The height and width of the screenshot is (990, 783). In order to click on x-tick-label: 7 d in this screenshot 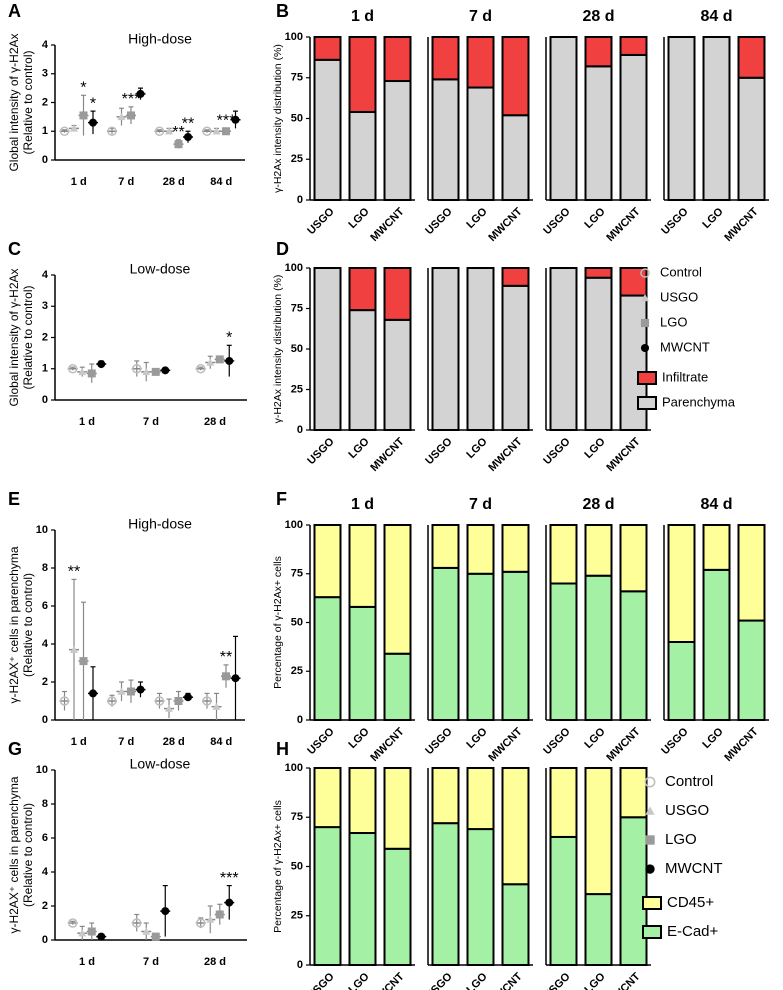, I will do `click(126, 742)`.